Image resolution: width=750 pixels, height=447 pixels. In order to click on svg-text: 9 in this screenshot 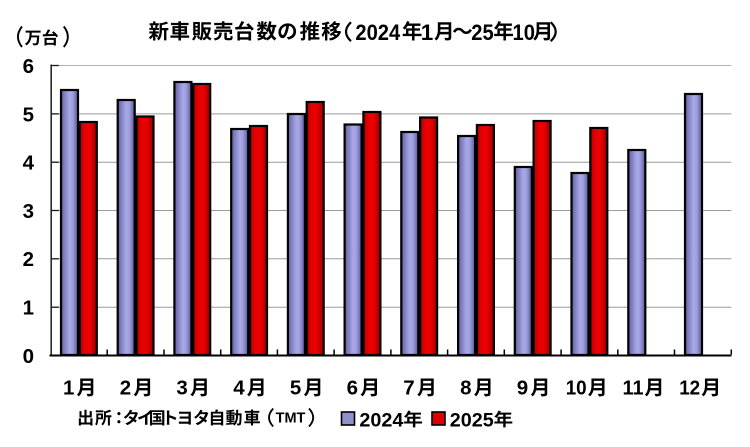, I will do `click(522, 388)`.